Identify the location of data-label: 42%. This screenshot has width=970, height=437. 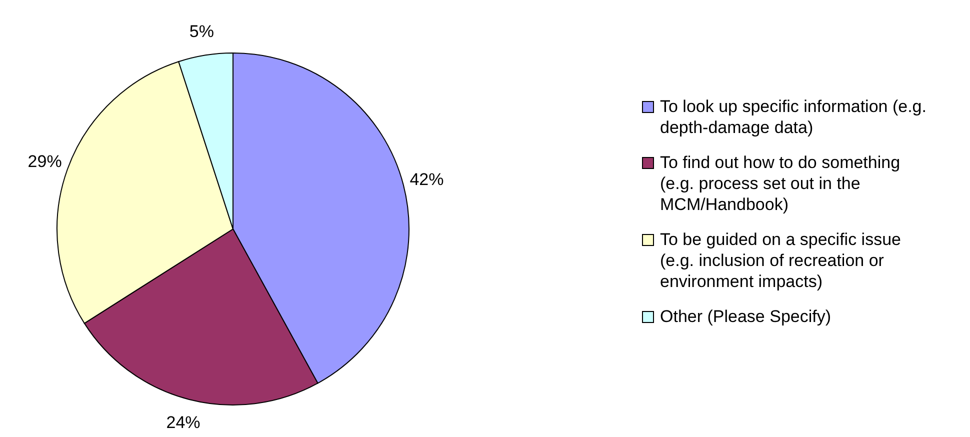
(427, 179).